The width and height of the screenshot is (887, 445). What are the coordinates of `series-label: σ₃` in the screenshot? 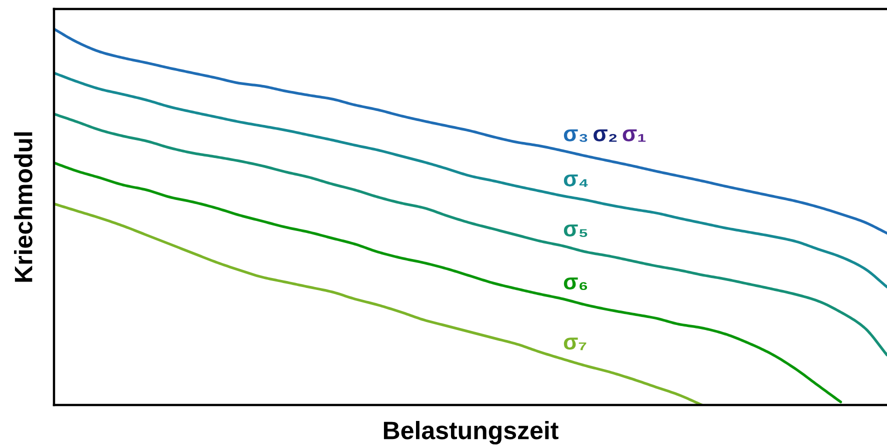 It's located at (576, 135).